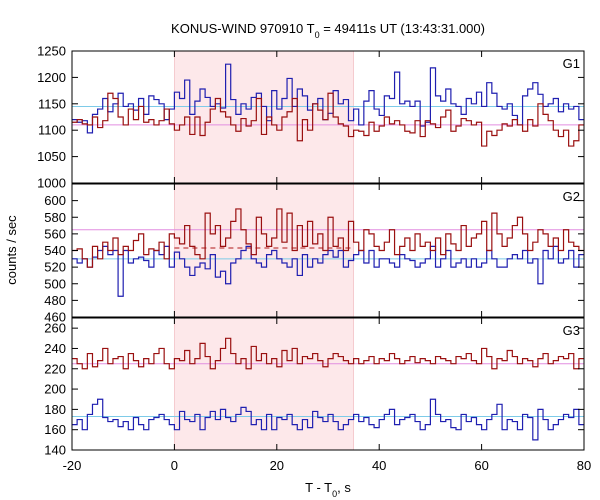 This screenshot has width=600, height=500. What do you see at coordinates (328, 419) in the screenshot?
I see `series-line-blue` at bounding box center [328, 419].